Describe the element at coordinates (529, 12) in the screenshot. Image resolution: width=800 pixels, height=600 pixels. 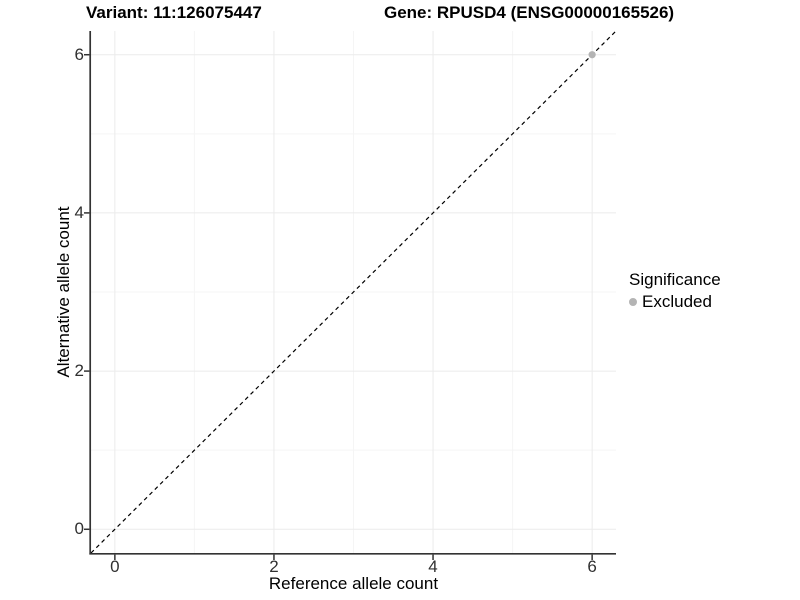
I see `plot-title-gene: Gene: RPUSD4 (ENSG00000165526)` at that location.